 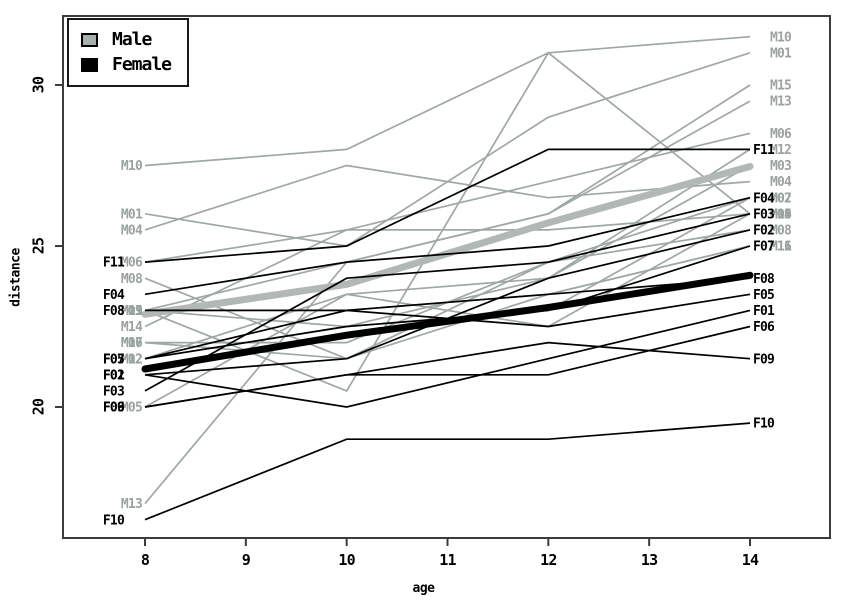 I want to click on line-F08, so click(x=448, y=294).